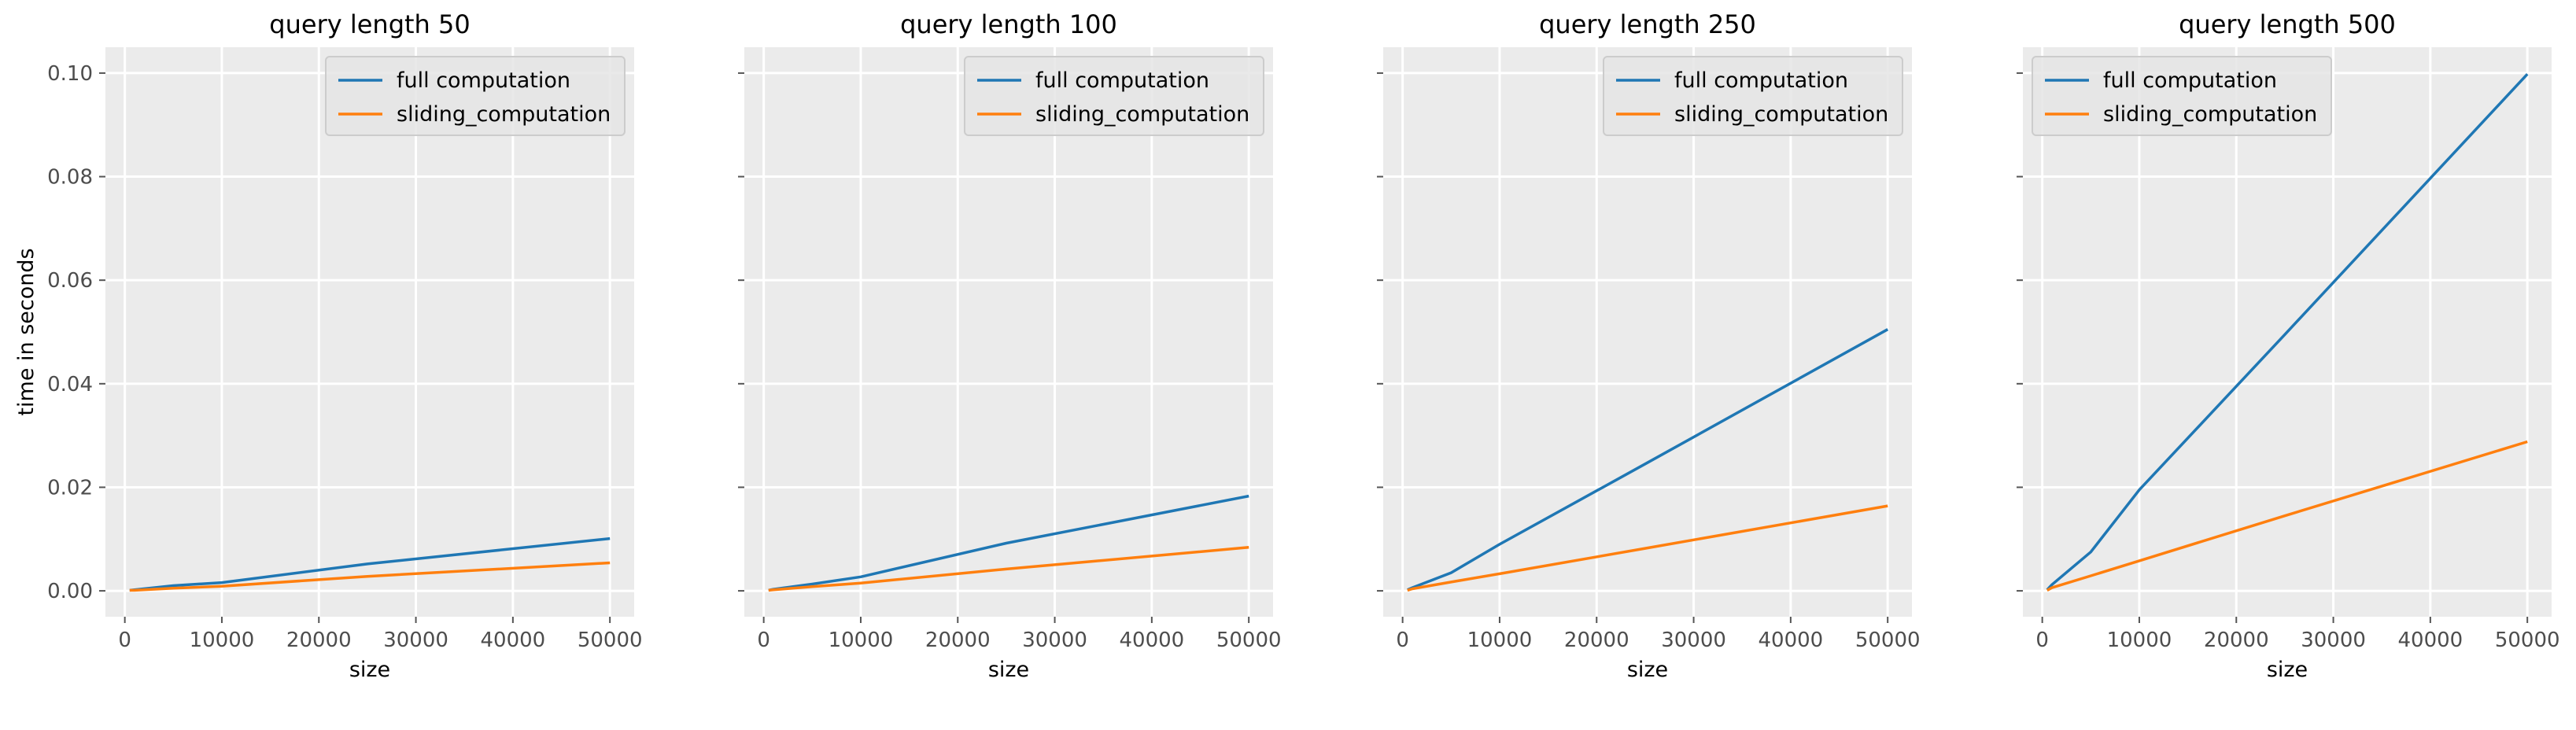 The image size is (2576, 730). I want to click on chart-title: query length 100, so click(1009, 24).